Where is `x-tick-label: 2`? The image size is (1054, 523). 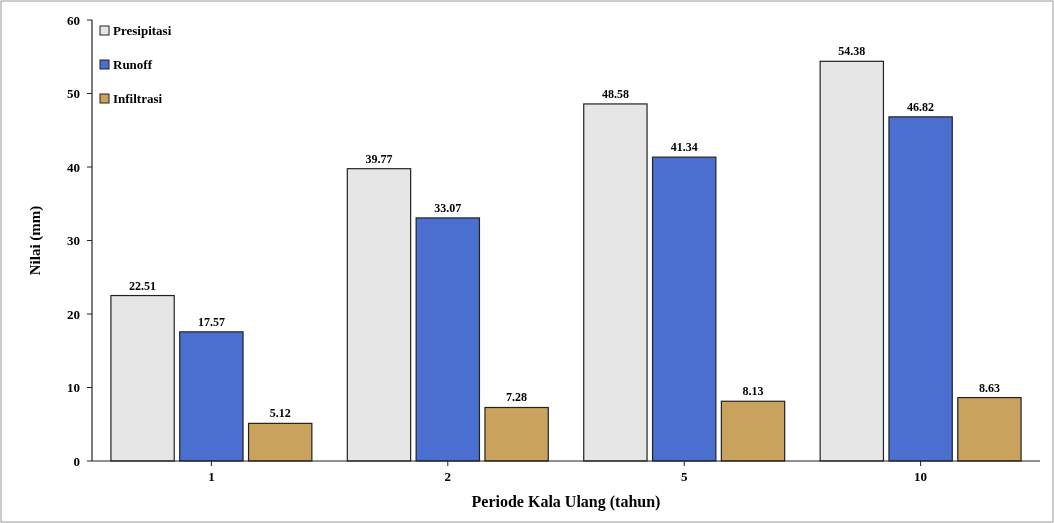
x-tick-label: 2 is located at coordinates (448, 476).